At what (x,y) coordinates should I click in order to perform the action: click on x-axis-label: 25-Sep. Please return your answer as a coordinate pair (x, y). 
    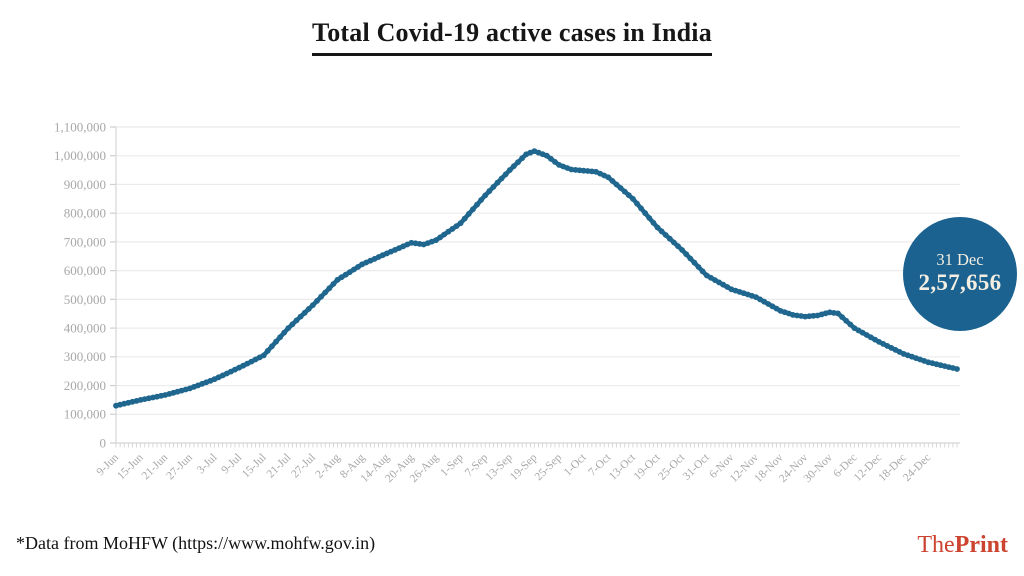
    Looking at the image, I should click on (549, 467).